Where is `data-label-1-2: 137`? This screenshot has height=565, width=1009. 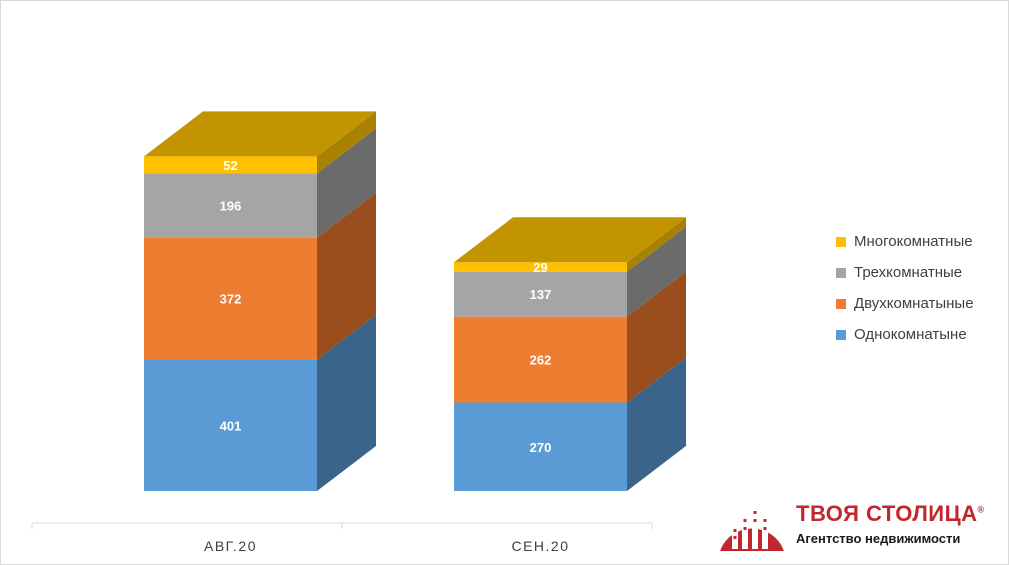 data-label-1-2: 137 is located at coordinates (541, 294).